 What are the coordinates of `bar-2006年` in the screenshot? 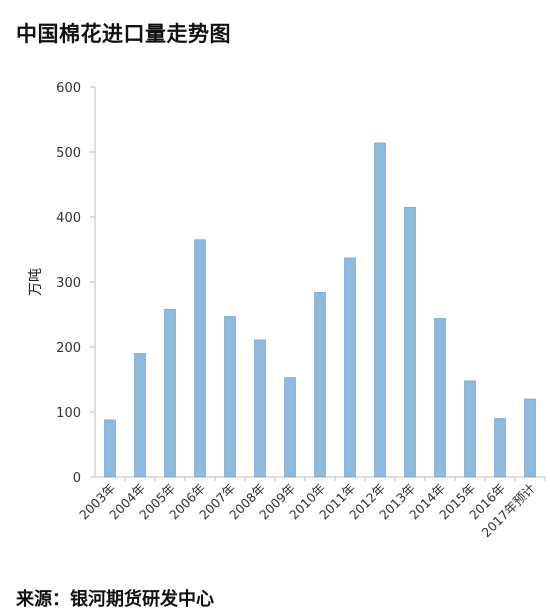 It's located at (200, 358).